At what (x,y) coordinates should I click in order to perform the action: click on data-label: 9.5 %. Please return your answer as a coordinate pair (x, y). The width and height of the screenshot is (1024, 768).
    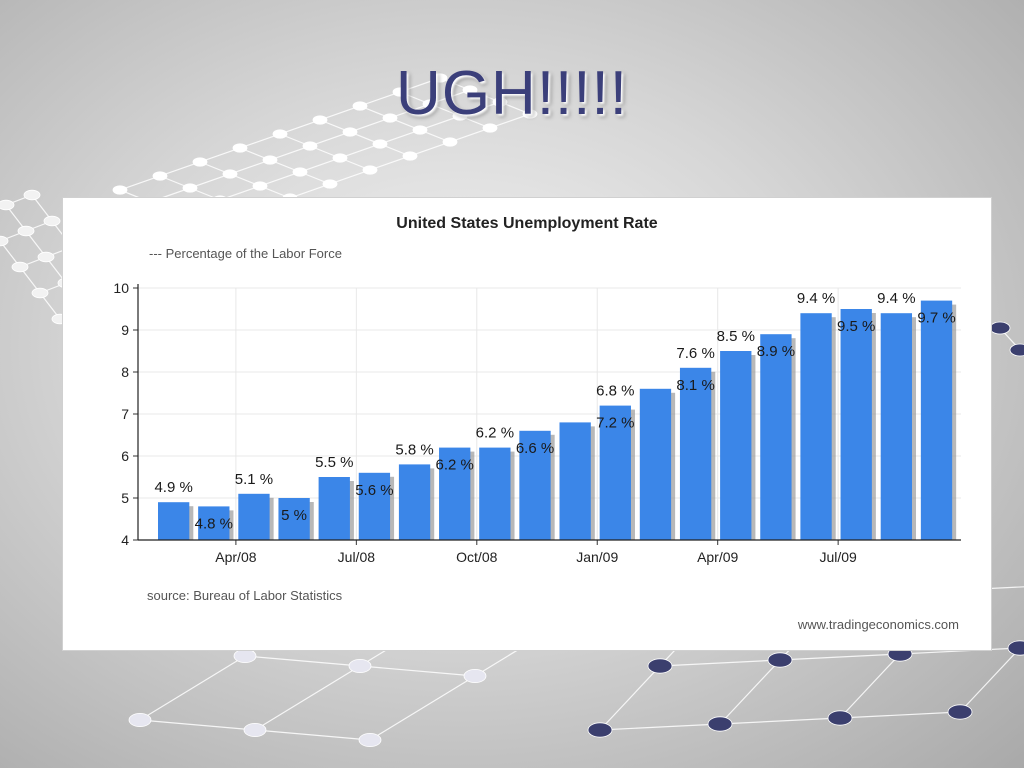
    Looking at the image, I should click on (856, 326).